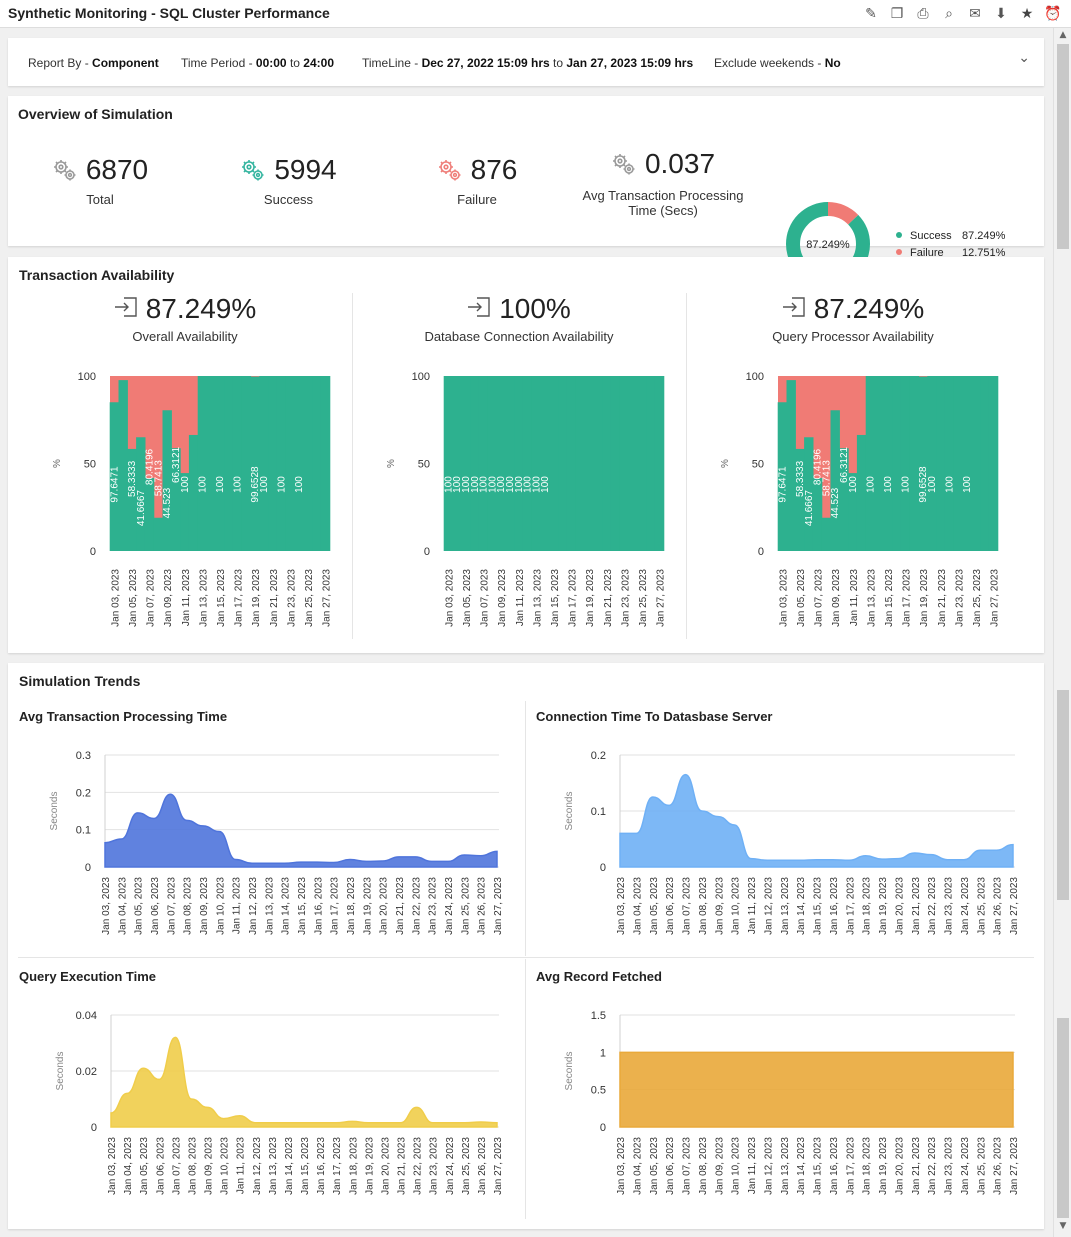 This screenshot has width=1071, height=1237. Describe the element at coordinates (630, 63) in the screenshot. I see `timeline-end: Jan 27, 2023 15:09 hrs` at that location.